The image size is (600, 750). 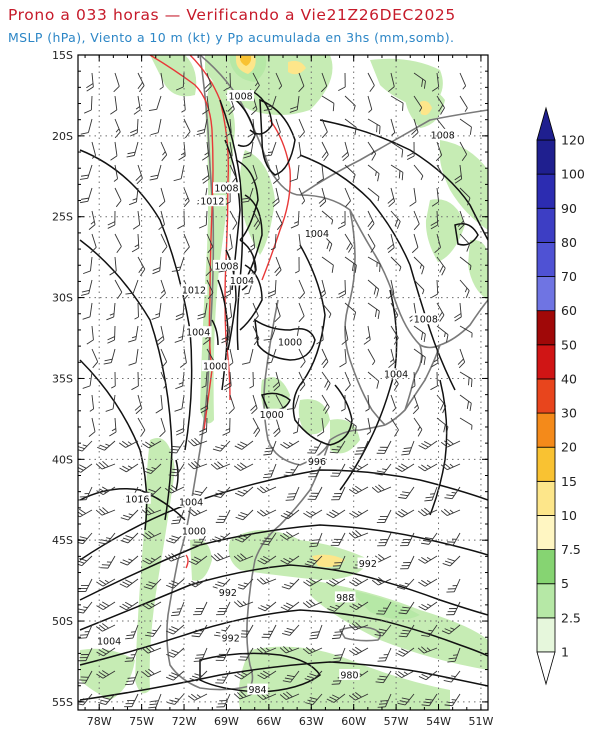 What do you see at coordinates (438, 721) in the screenshot?
I see `lon-label: 54W` at bounding box center [438, 721].